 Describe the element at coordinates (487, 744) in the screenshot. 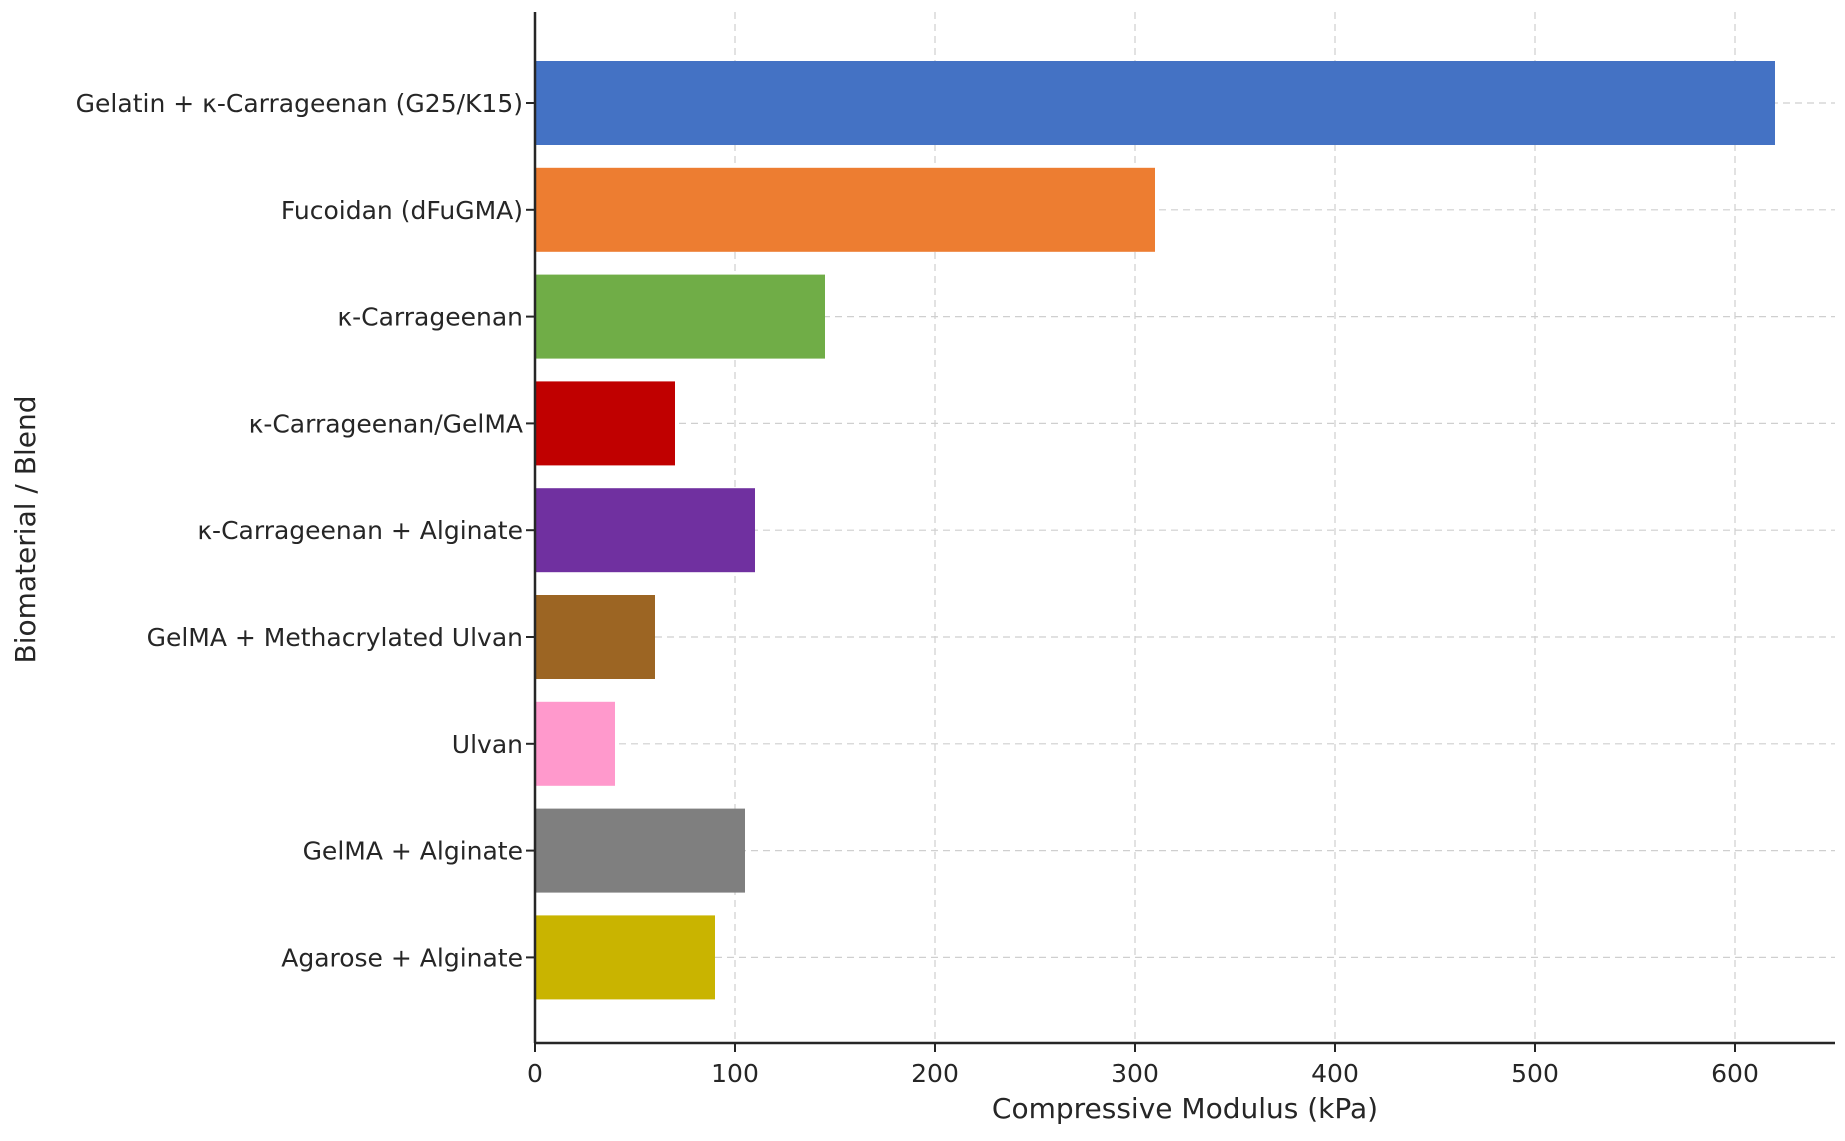

I see `y-tick-label: Ulvan` at that location.